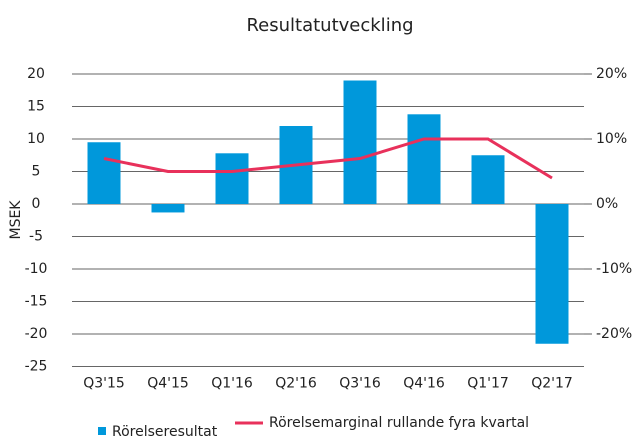 The image size is (644, 438). I want to click on x-tick-label: Q3'15, so click(104, 384).